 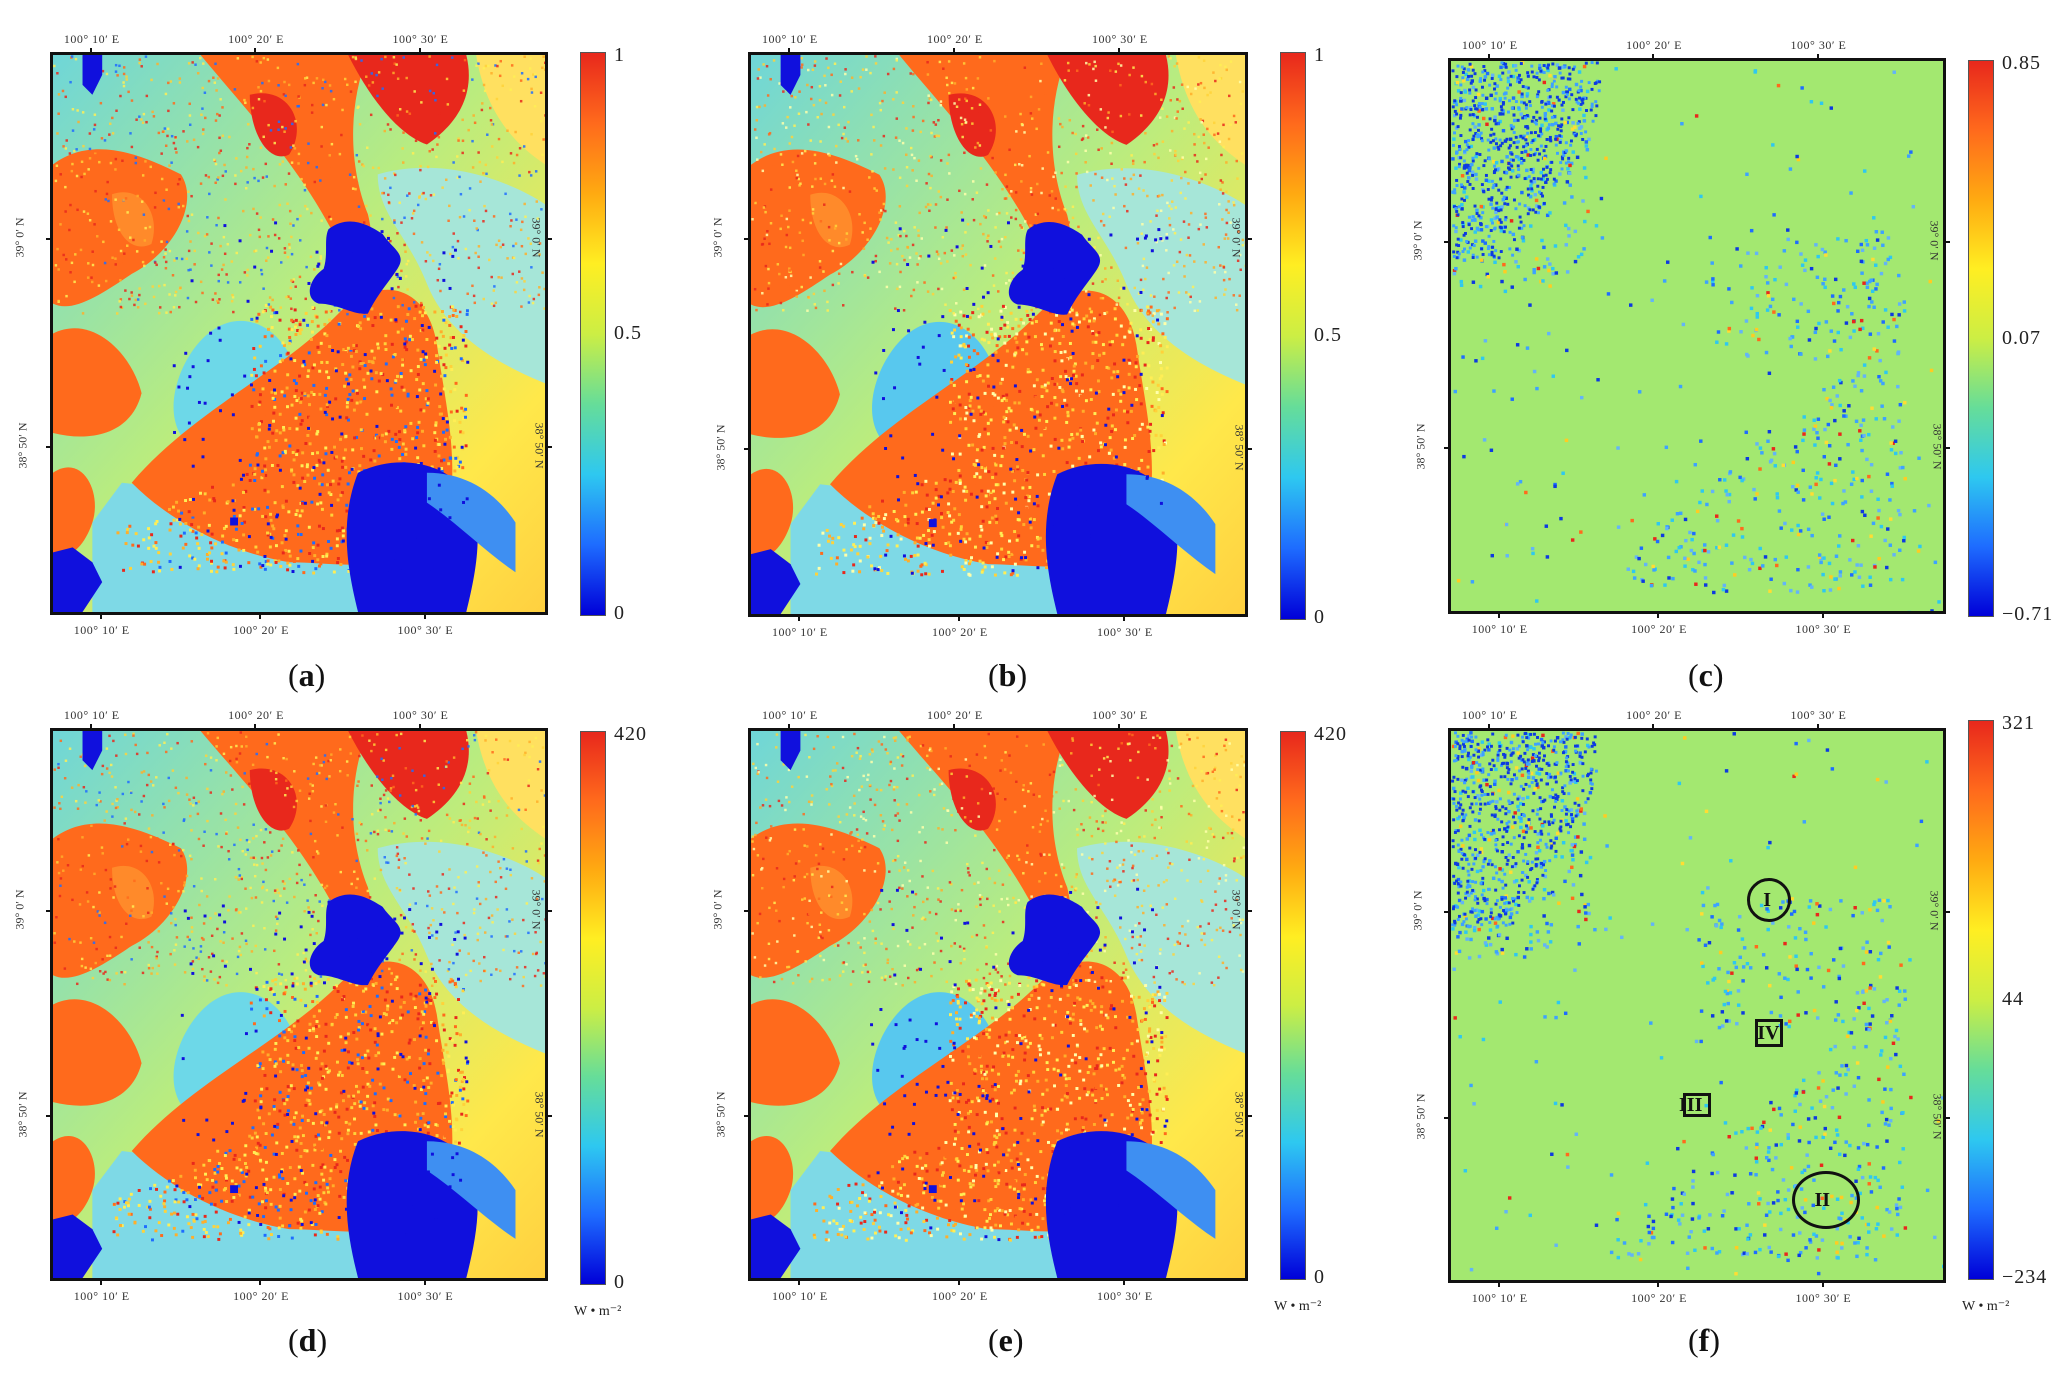 What do you see at coordinates (1008, 675) in the screenshot?
I see `panel-caption: (b)` at bounding box center [1008, 675].